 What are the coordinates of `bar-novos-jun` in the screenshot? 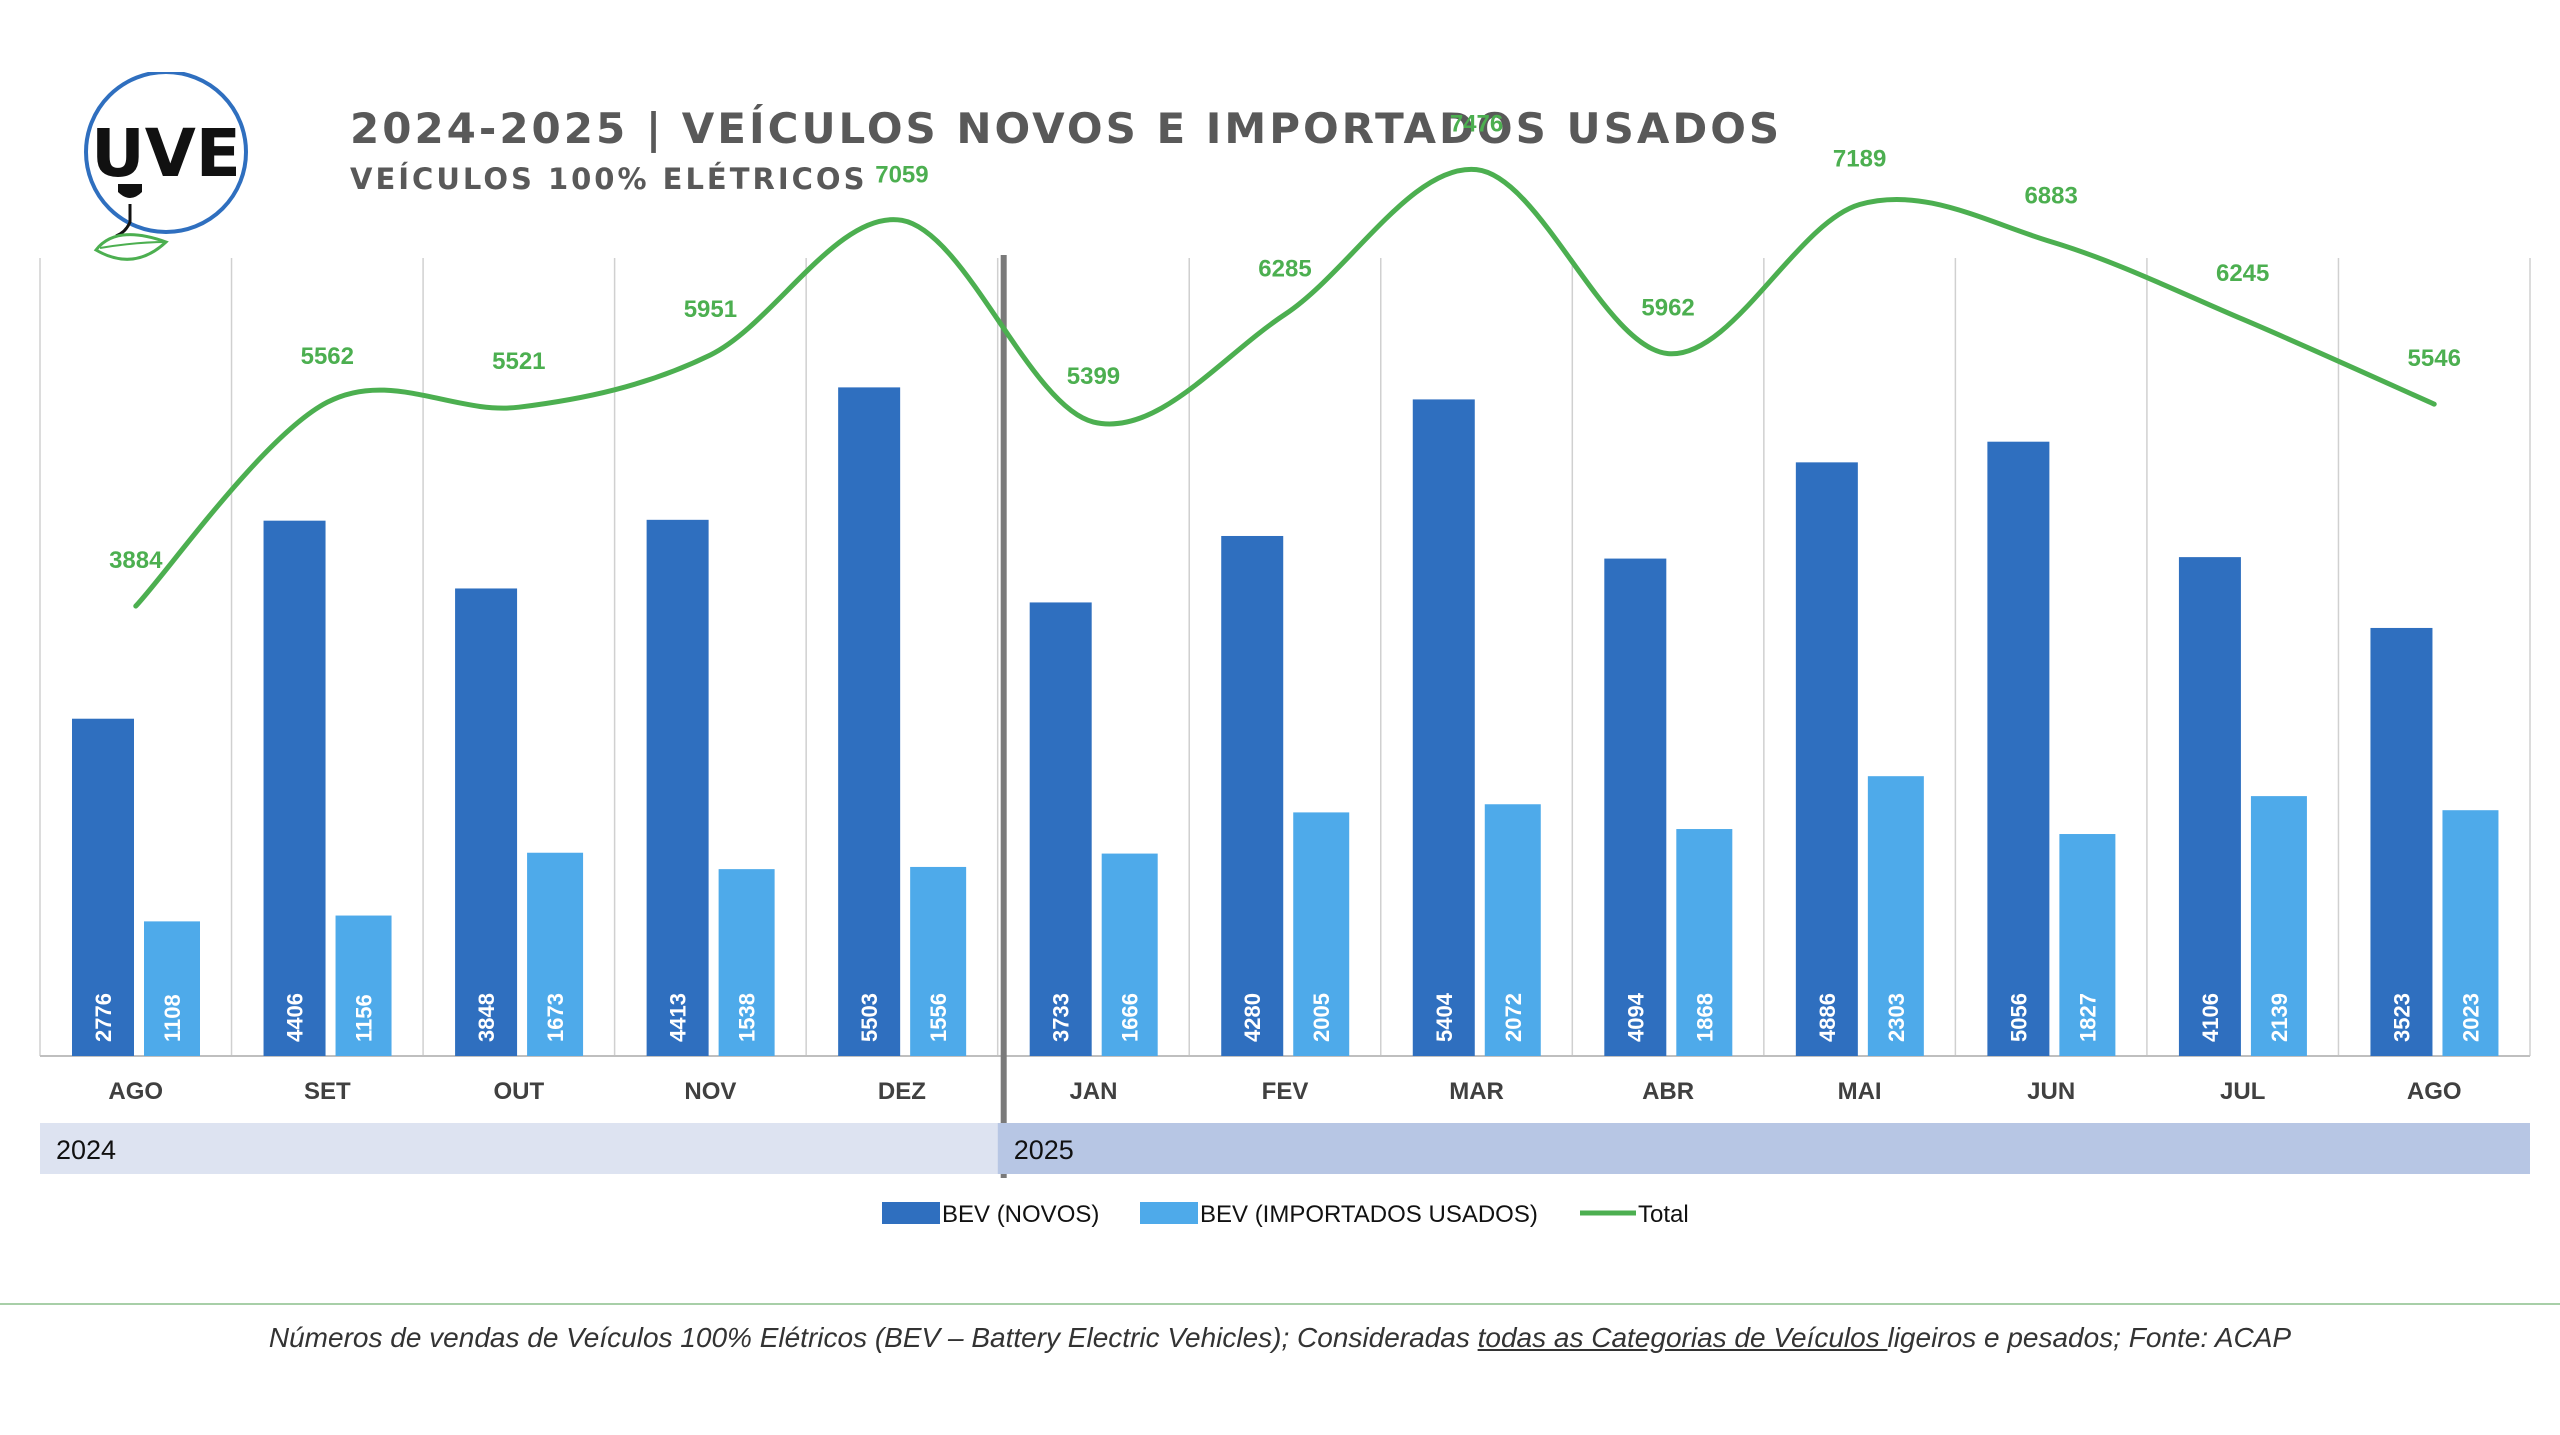 It's located at (2018, 748).